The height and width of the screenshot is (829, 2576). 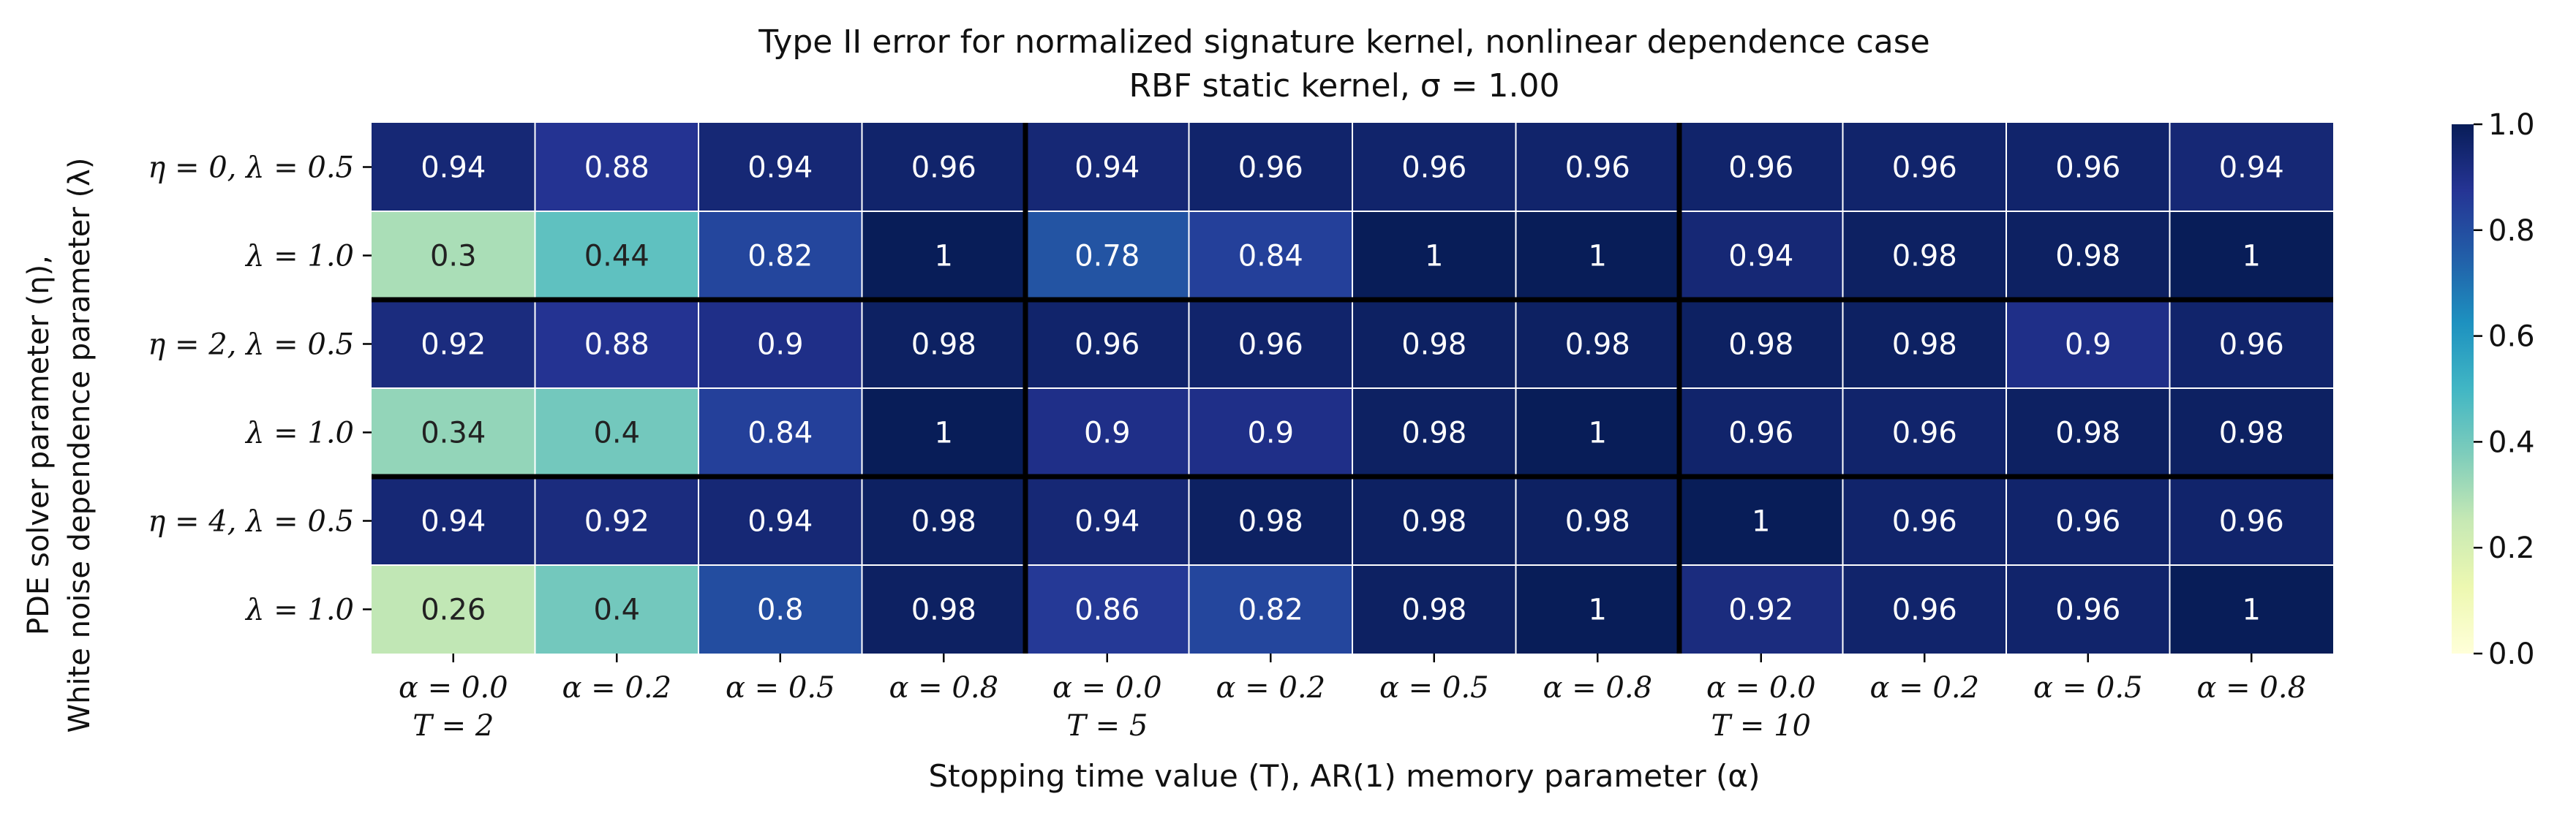 What do you see at coordinates (1107, 688) in the screenshot?
I see `x-tick-label: α = 0.0` at bounding box center [1107, 688].